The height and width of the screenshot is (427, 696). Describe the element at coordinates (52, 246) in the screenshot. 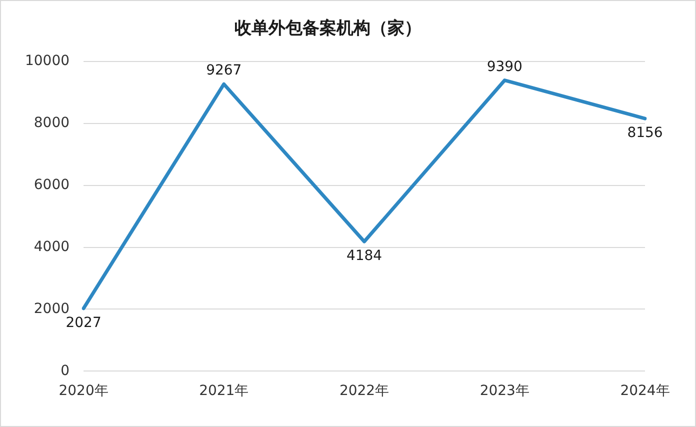

I see `y-tick-label: 4000` at that location.